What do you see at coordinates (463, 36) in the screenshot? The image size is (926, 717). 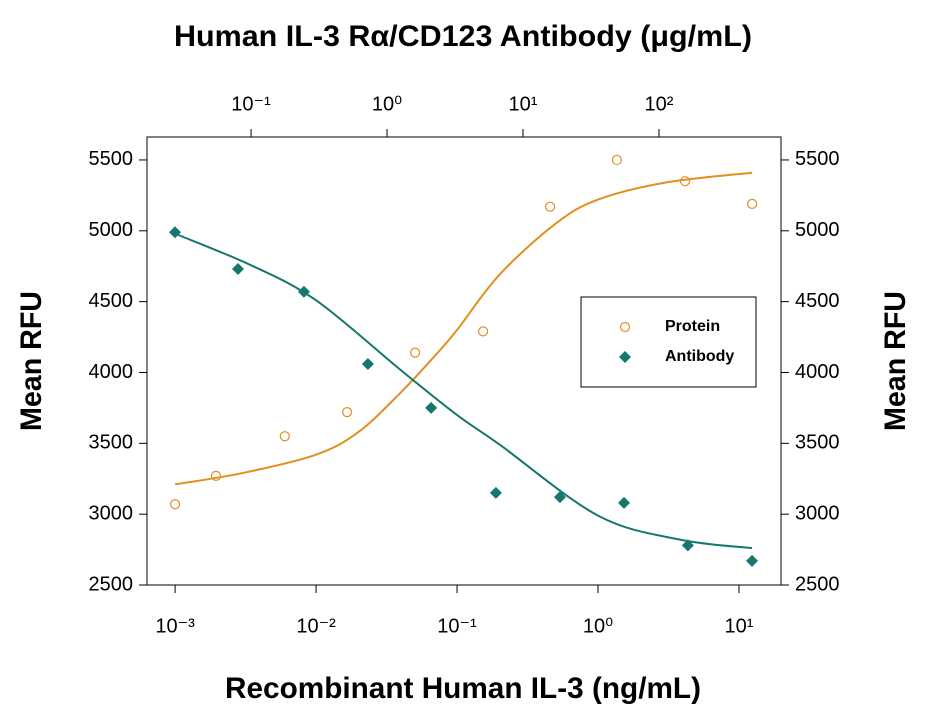 I see `chart-title: Human IL-3 Rα/CD123 Antibody (μg/mL)` at bounding box center [463, 36].